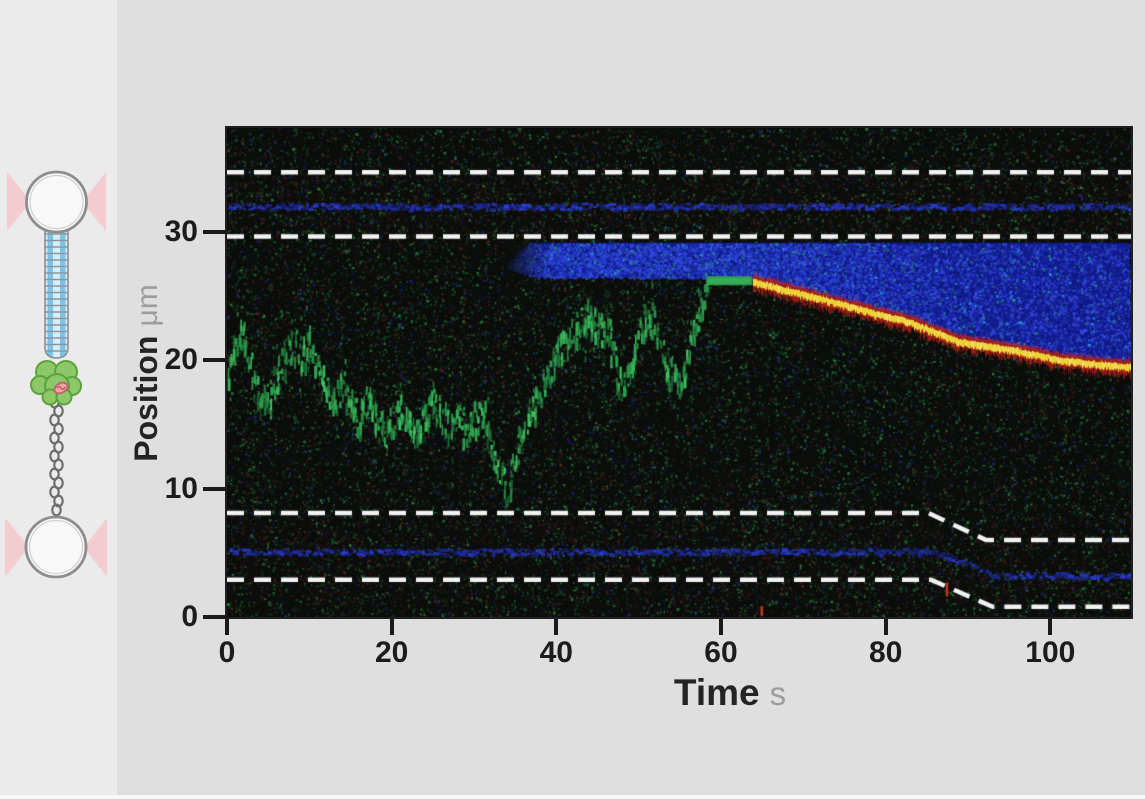  I want to click on x-axis-label: Time, so click(716, 692).